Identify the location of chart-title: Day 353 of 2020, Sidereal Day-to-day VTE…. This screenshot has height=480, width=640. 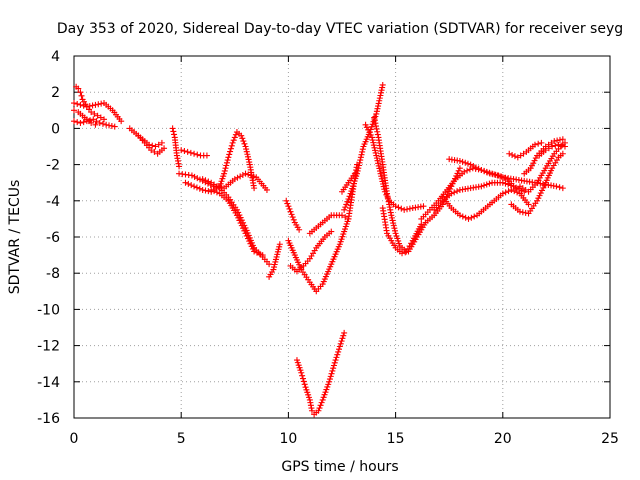
(340, 29).